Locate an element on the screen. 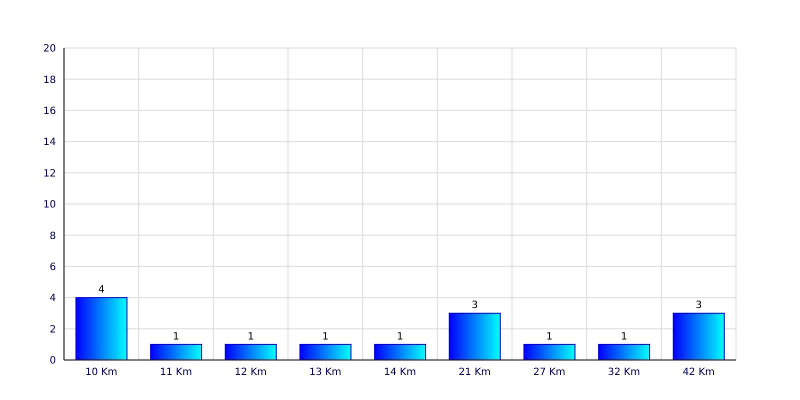 Image resolution: width=800 pixels, height=400 pixels. y-tick-label: 16 is located at coordinates (49, 111).